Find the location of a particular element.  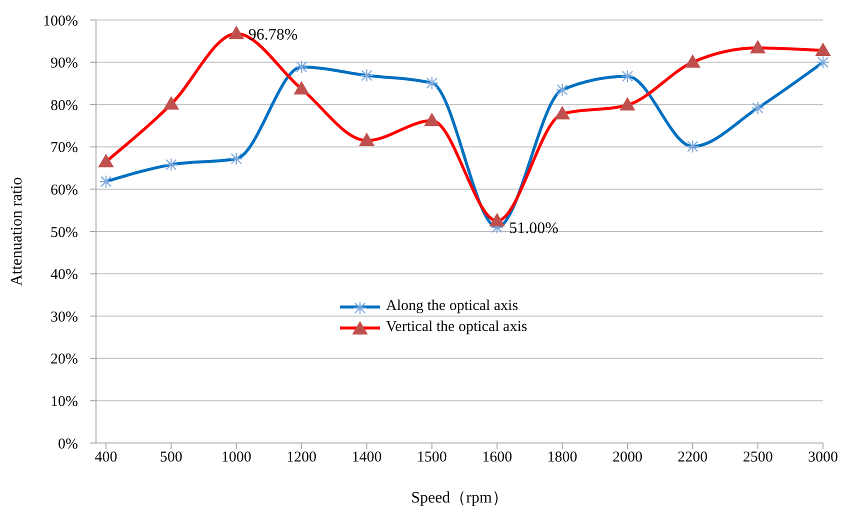

y-tick-label: 50% is located at coordinates (64, 232).